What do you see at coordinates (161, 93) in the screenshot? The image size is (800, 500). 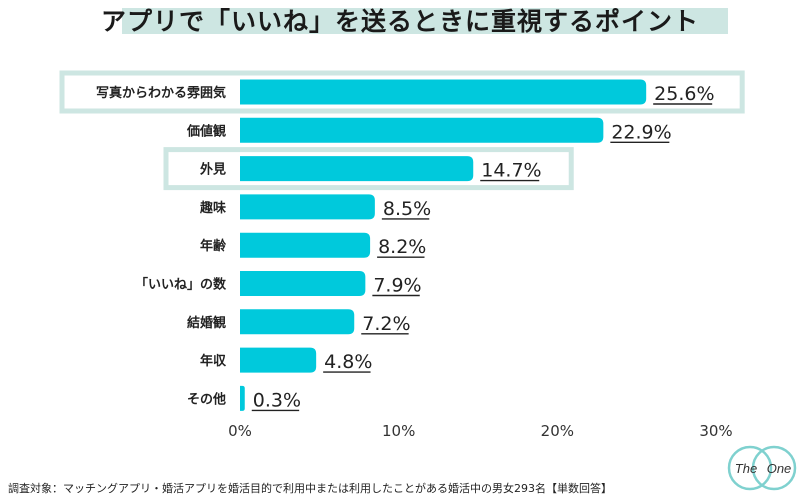 I see `category-label-row-0: 写真からわかる雰囲気` at bounding box center [161, 93].